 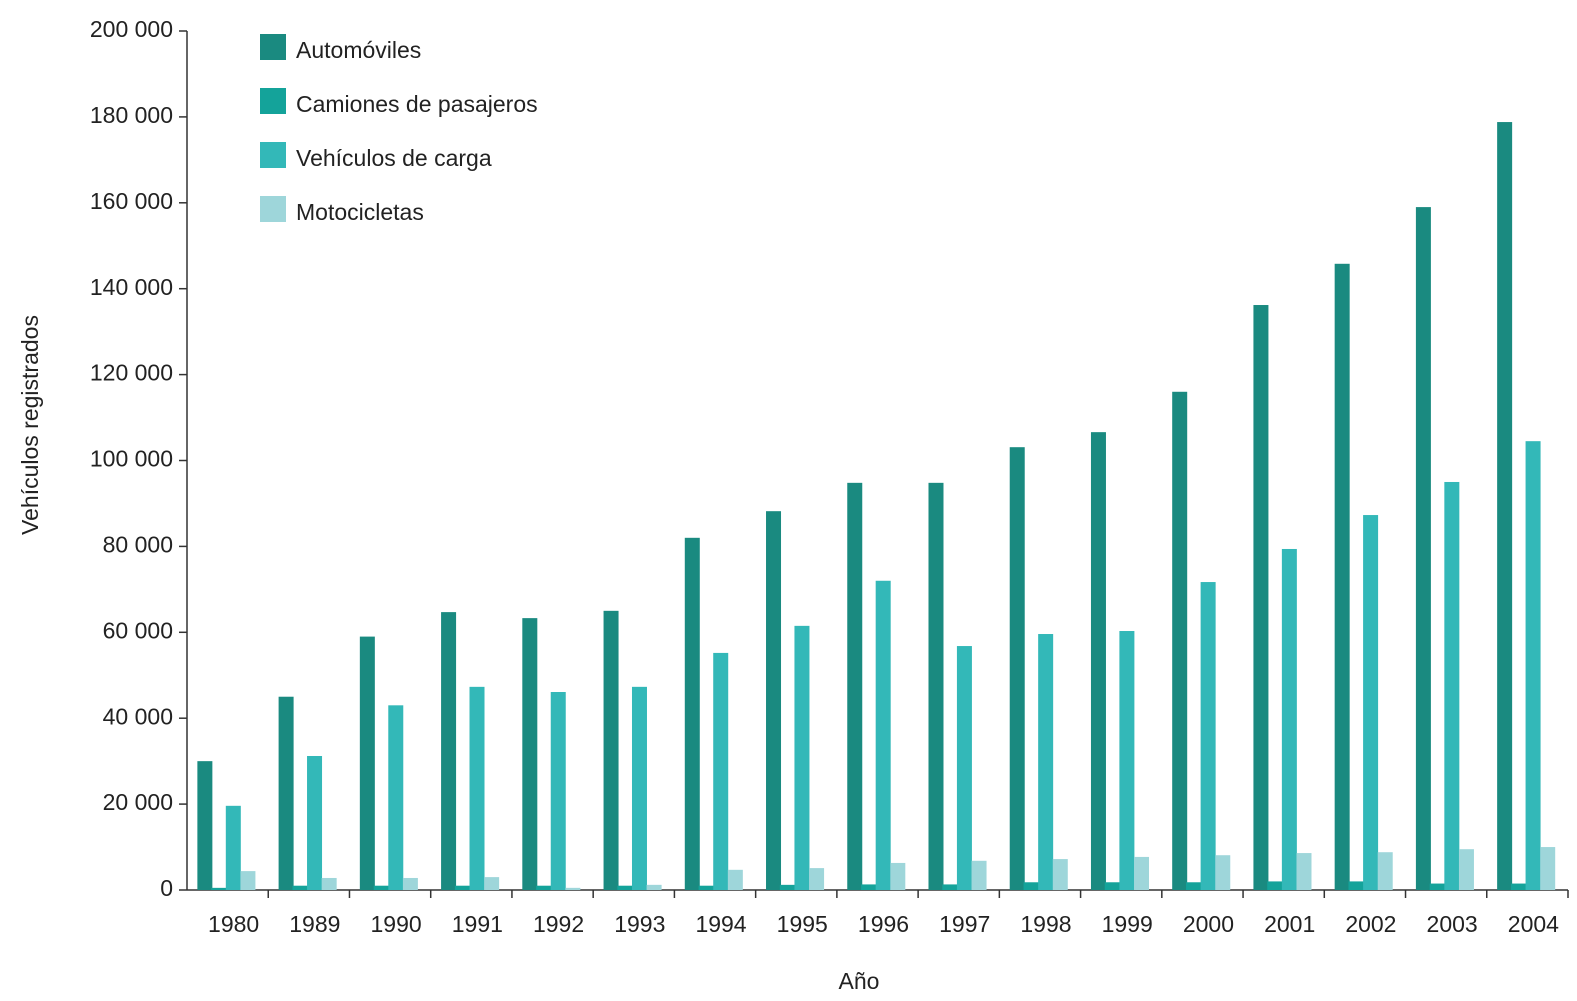 What do you see at coordinates (558, 924) in the screenshot?
I see `x-tick-label: 1992` at bounding box center [558, 924].